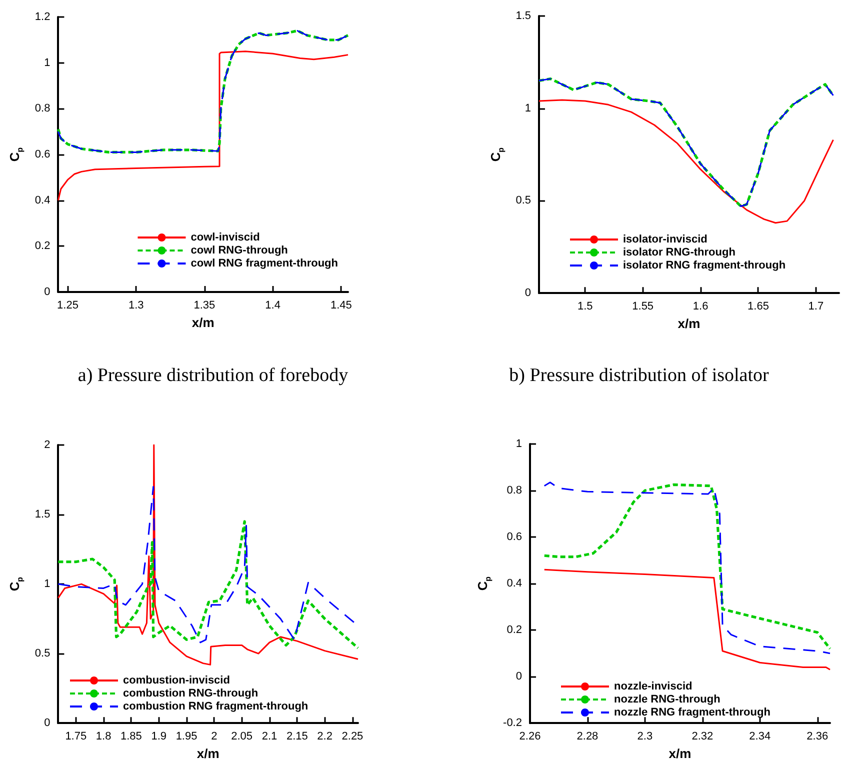 This screenshot has width=852, height=767. Describe the element at coordinates (239, 250) in the screenshot. I see `legend-label: cowl RNG-through` at that location.